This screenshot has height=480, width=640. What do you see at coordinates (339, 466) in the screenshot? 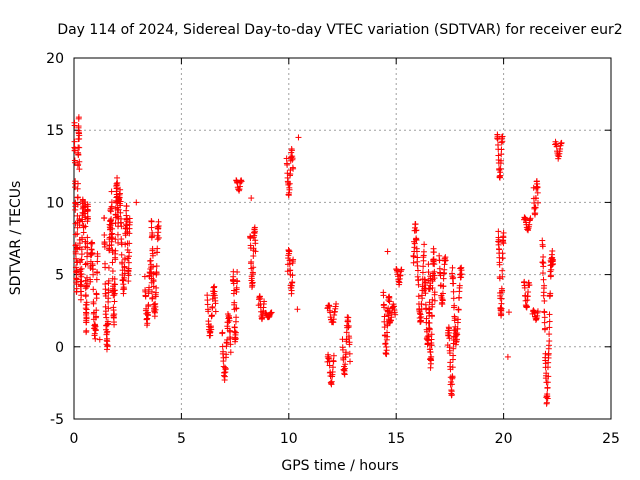
I see `x-axis-label: GPS time / hours` at bounding box center [339, 466].